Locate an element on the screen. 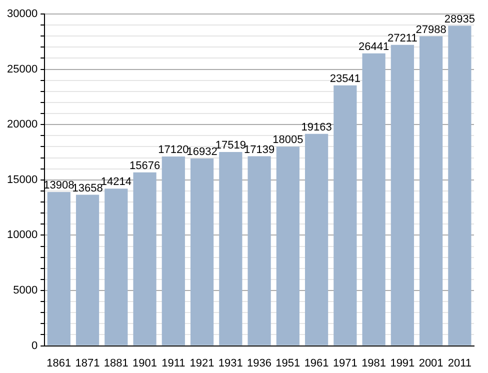 The height and width of the screenshot is (373, 488). y-tick-label: 10000 is located at coordinates (22, 235).